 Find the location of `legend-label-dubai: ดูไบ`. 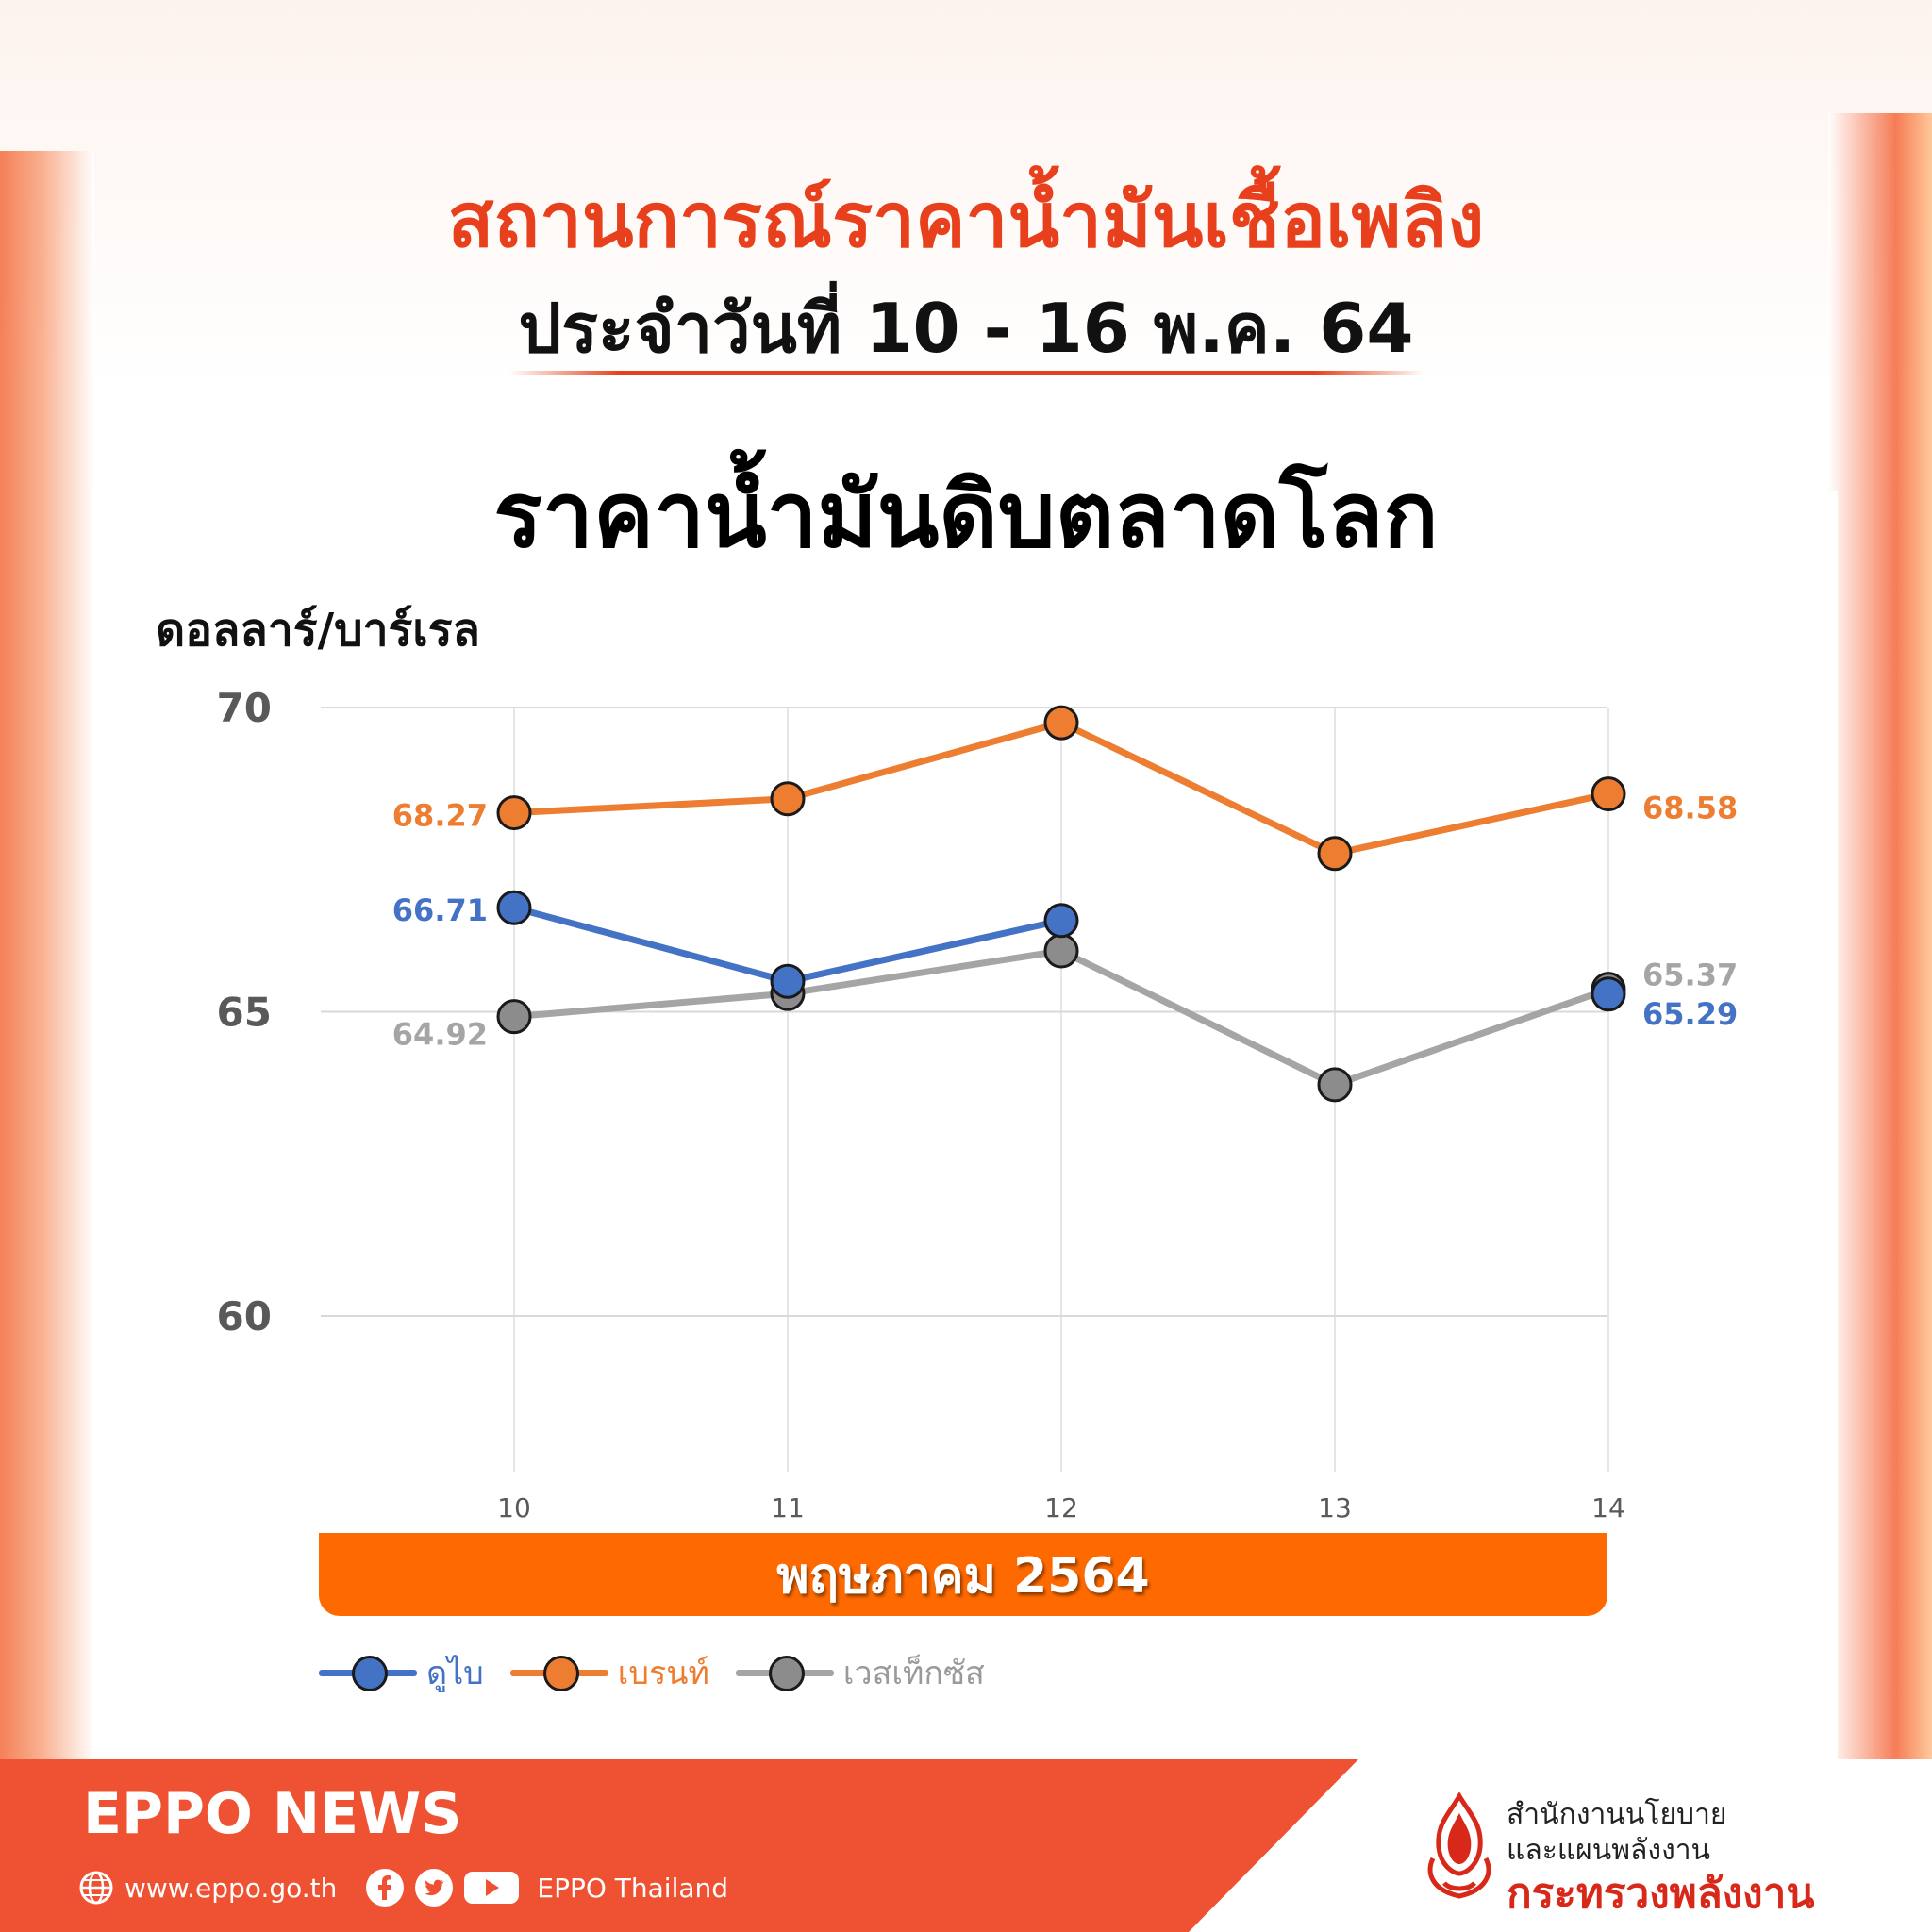

legend-label-dubai: ดูไบ is located at coordinates (455, 1674).